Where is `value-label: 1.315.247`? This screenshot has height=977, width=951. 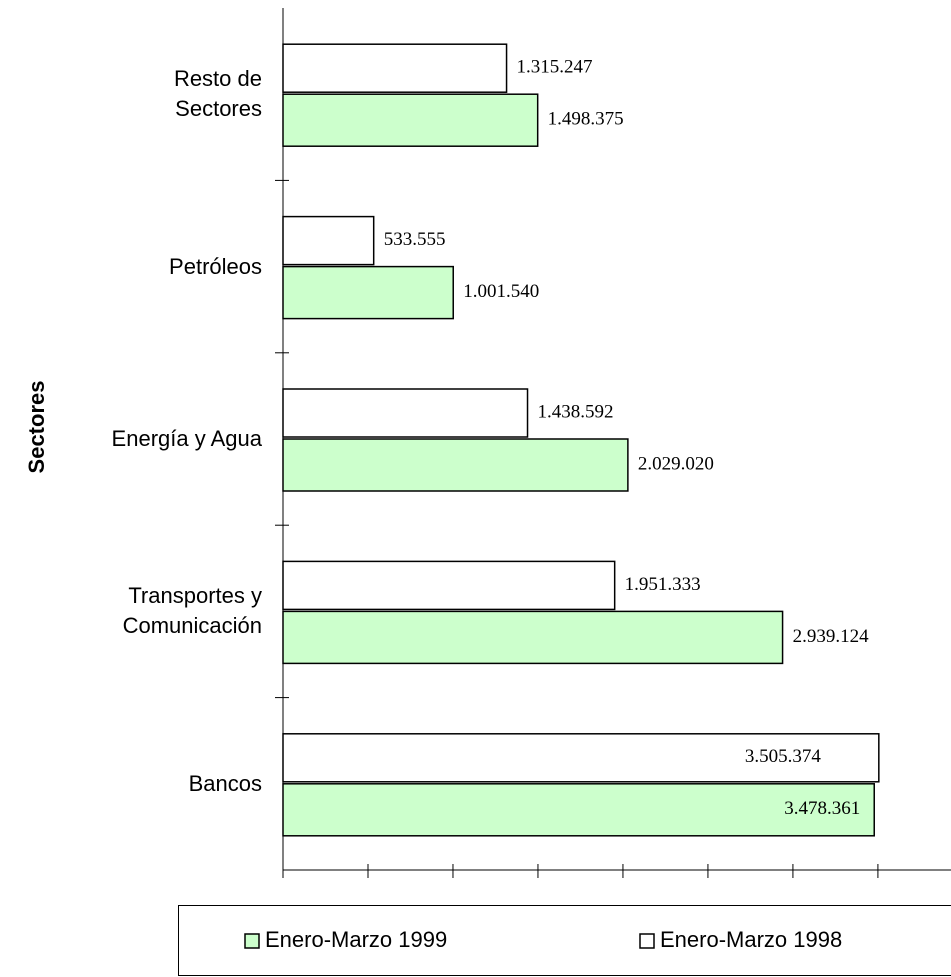
value-label: 1.315.247 is located at coordinates (555, 67).